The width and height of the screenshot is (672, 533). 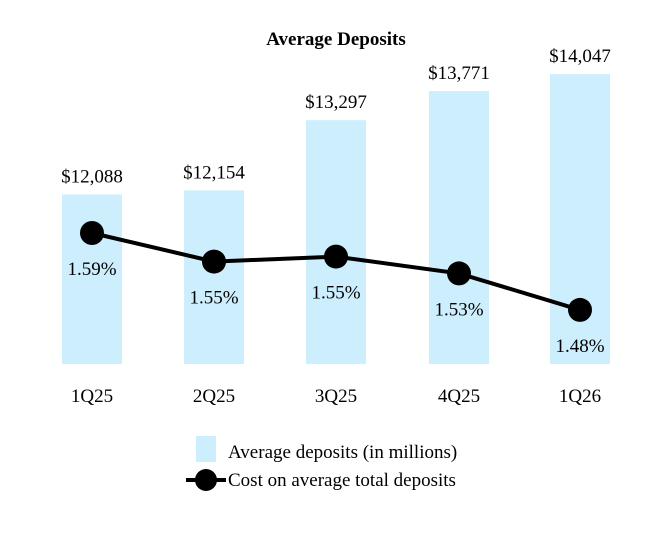 What do you see at coordinates (459, 273) in the screenshot?
I see `rate-marker-4Q25` at bounding box center [459, 273].